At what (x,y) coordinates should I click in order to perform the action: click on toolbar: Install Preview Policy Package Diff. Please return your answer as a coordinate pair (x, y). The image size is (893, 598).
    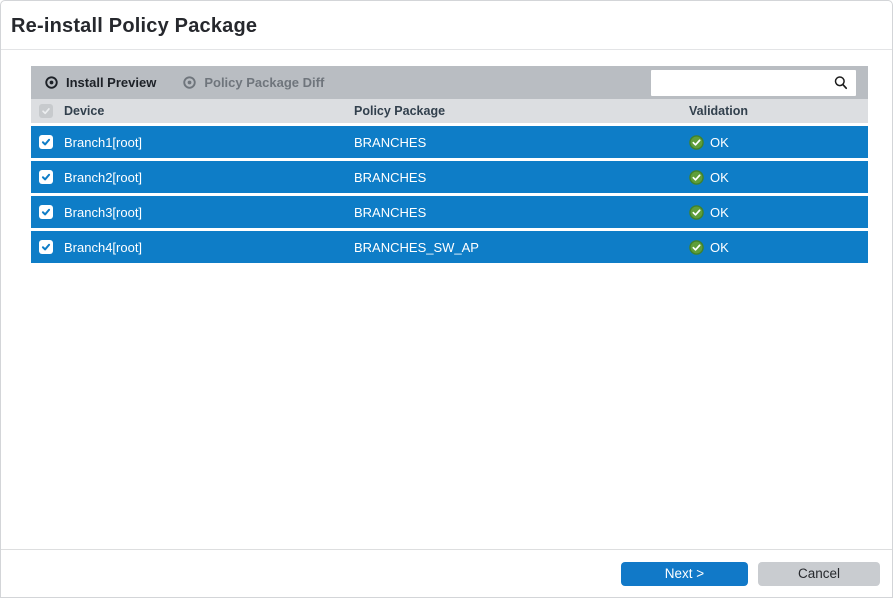
    Looking at the image, I should click on (449, 82).